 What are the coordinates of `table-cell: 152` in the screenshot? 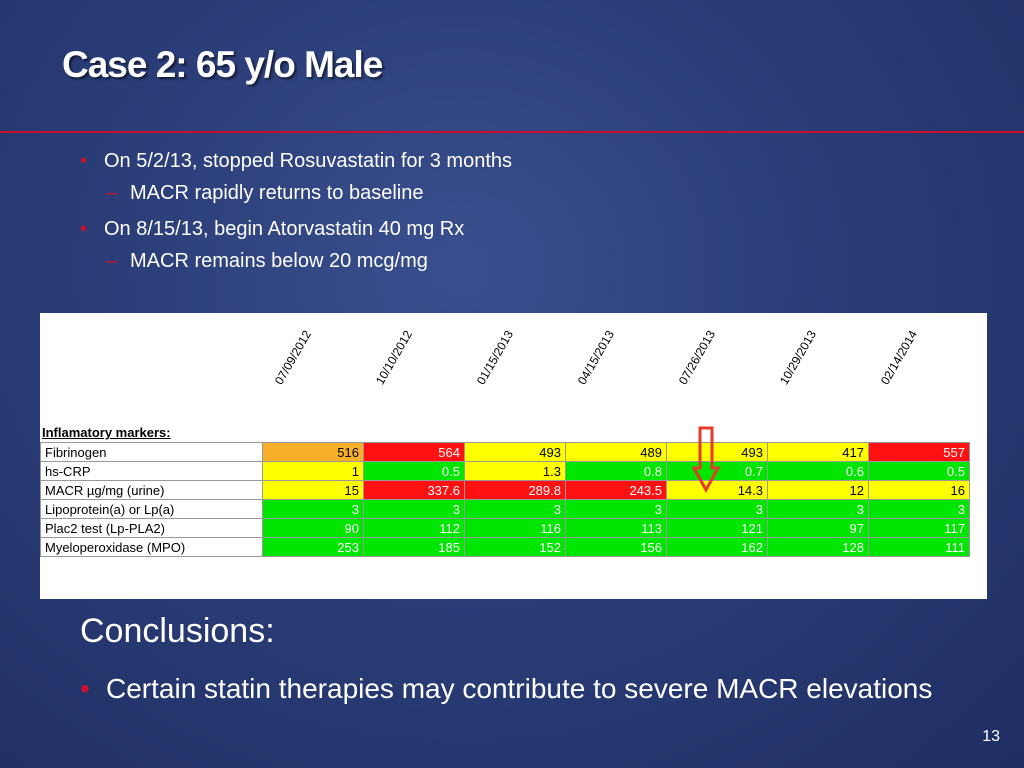 It's located at (515, 547).